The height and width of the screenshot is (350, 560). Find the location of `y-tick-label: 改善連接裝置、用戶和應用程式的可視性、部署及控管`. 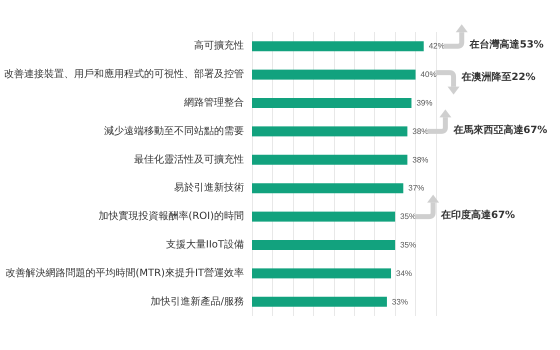

y-tick-label: 改善連接裝置、用戶和應用程式的可視性、部署及控管 is located at coordinates (124, 74).